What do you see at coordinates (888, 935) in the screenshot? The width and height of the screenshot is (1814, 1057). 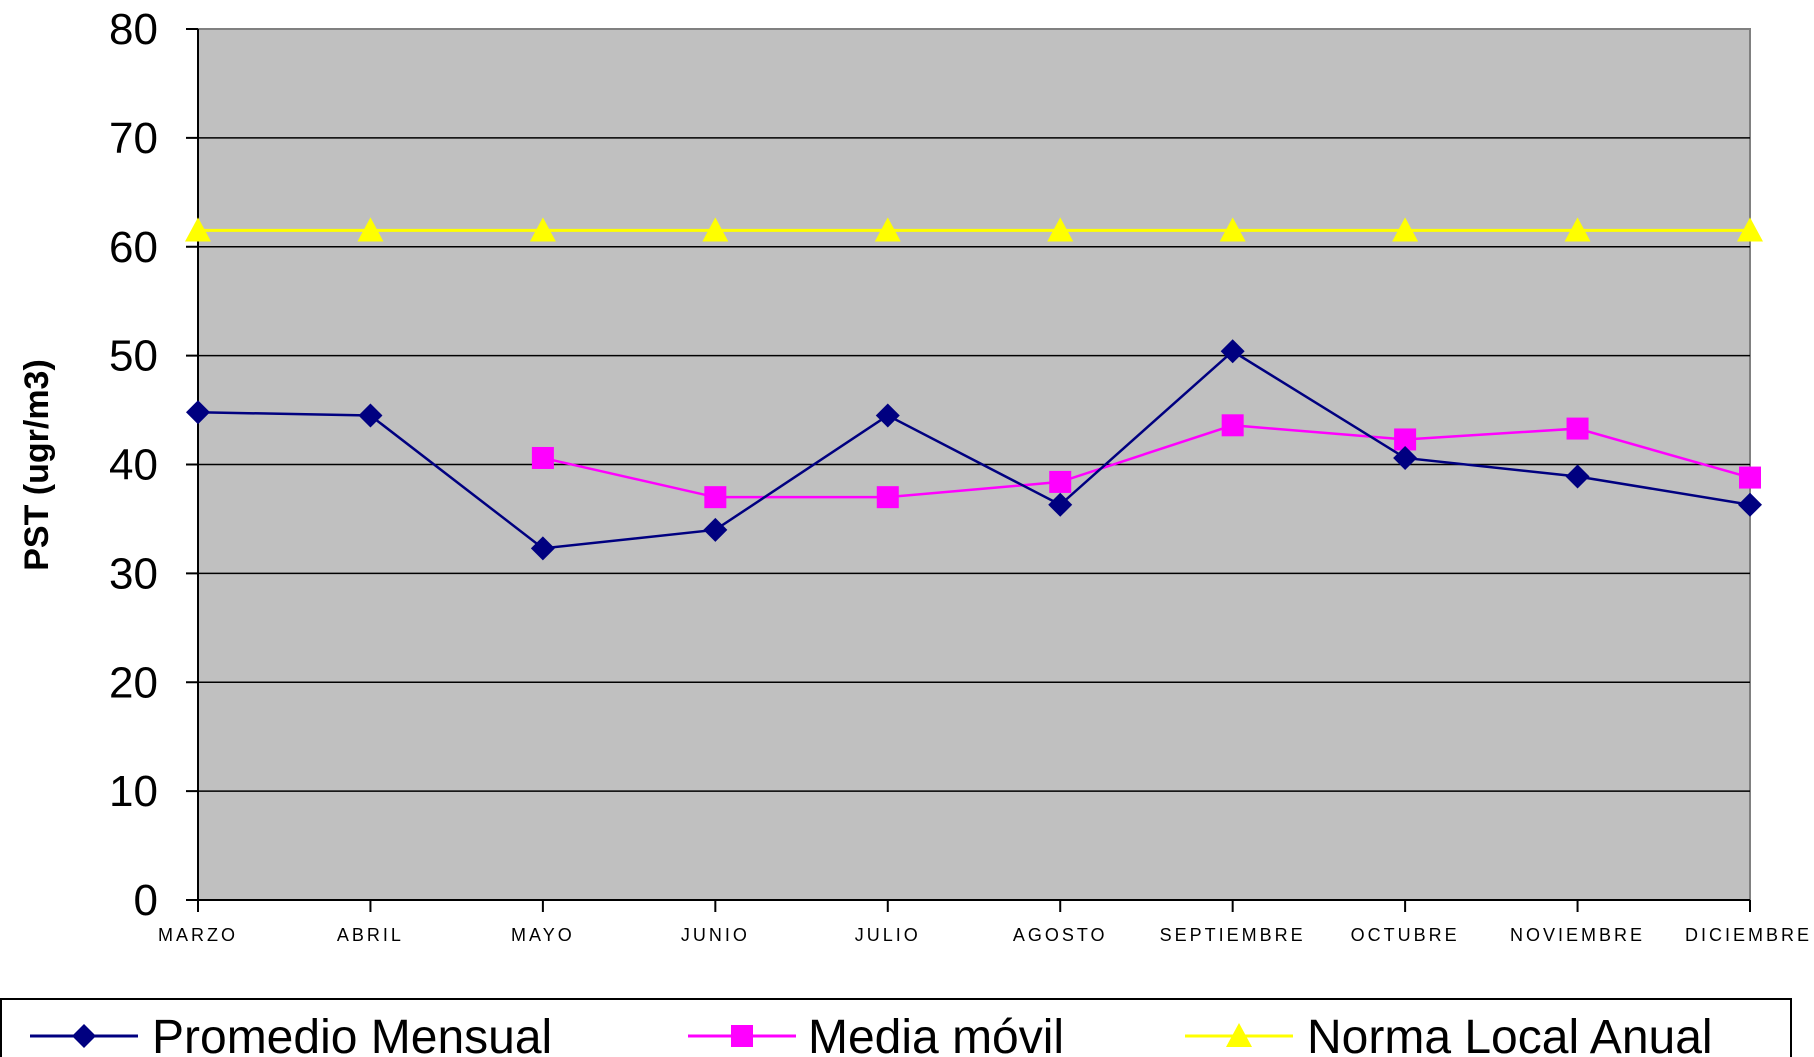 I see `x-tick-label: JULIO` at bounding box center [888, 935].